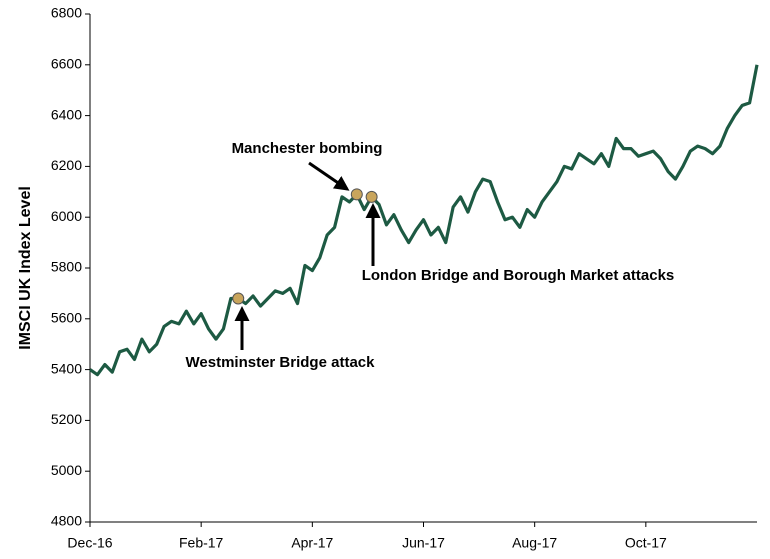 The image size is (770, 559). I want to click on y-tick-label: 4800, so click(66, 521).